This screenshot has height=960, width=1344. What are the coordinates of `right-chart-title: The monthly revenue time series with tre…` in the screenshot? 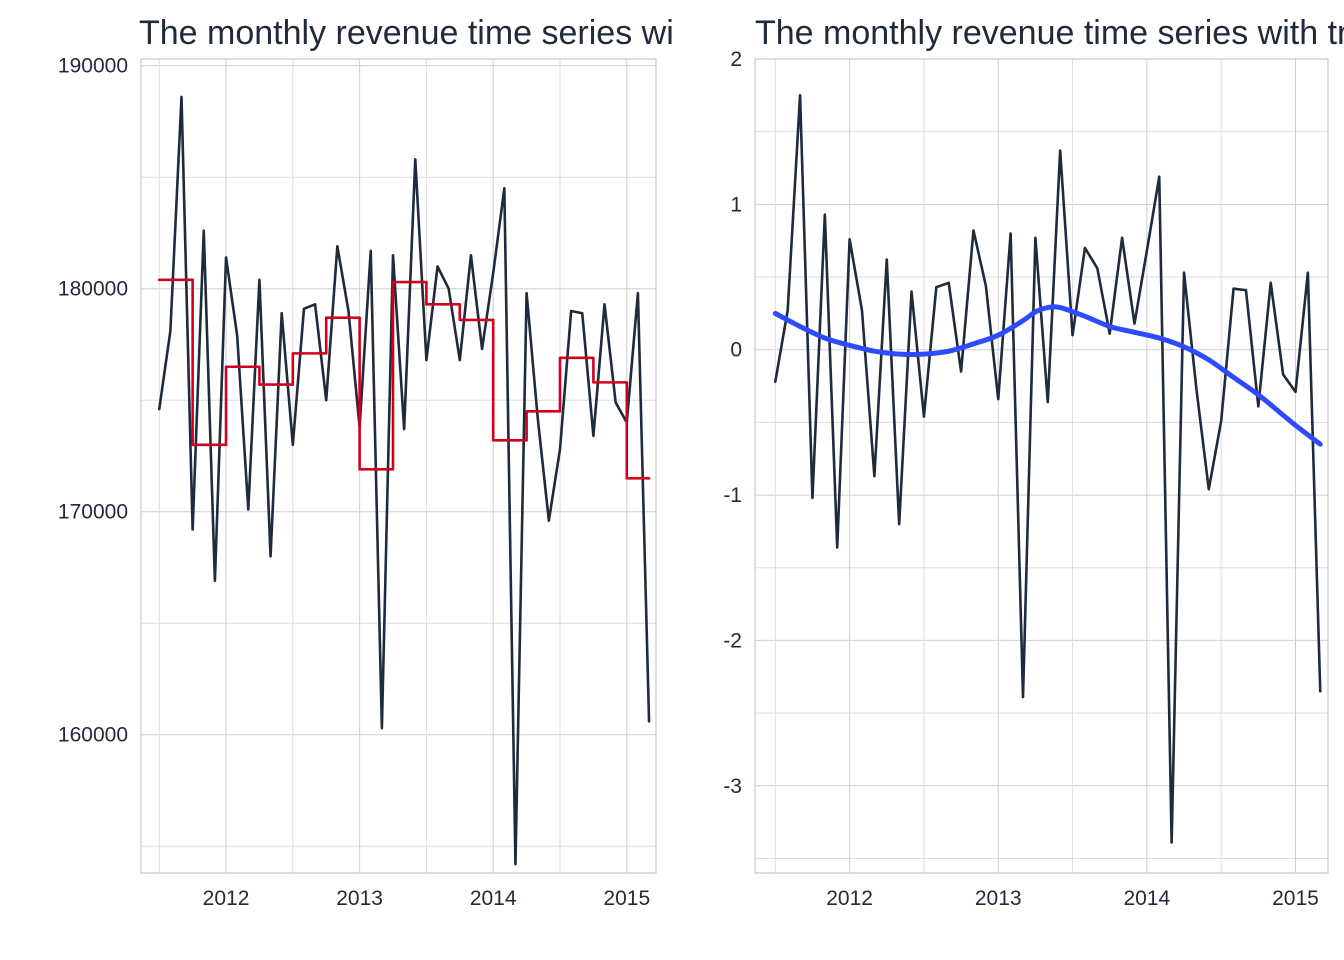 It's located at (1049, 33).